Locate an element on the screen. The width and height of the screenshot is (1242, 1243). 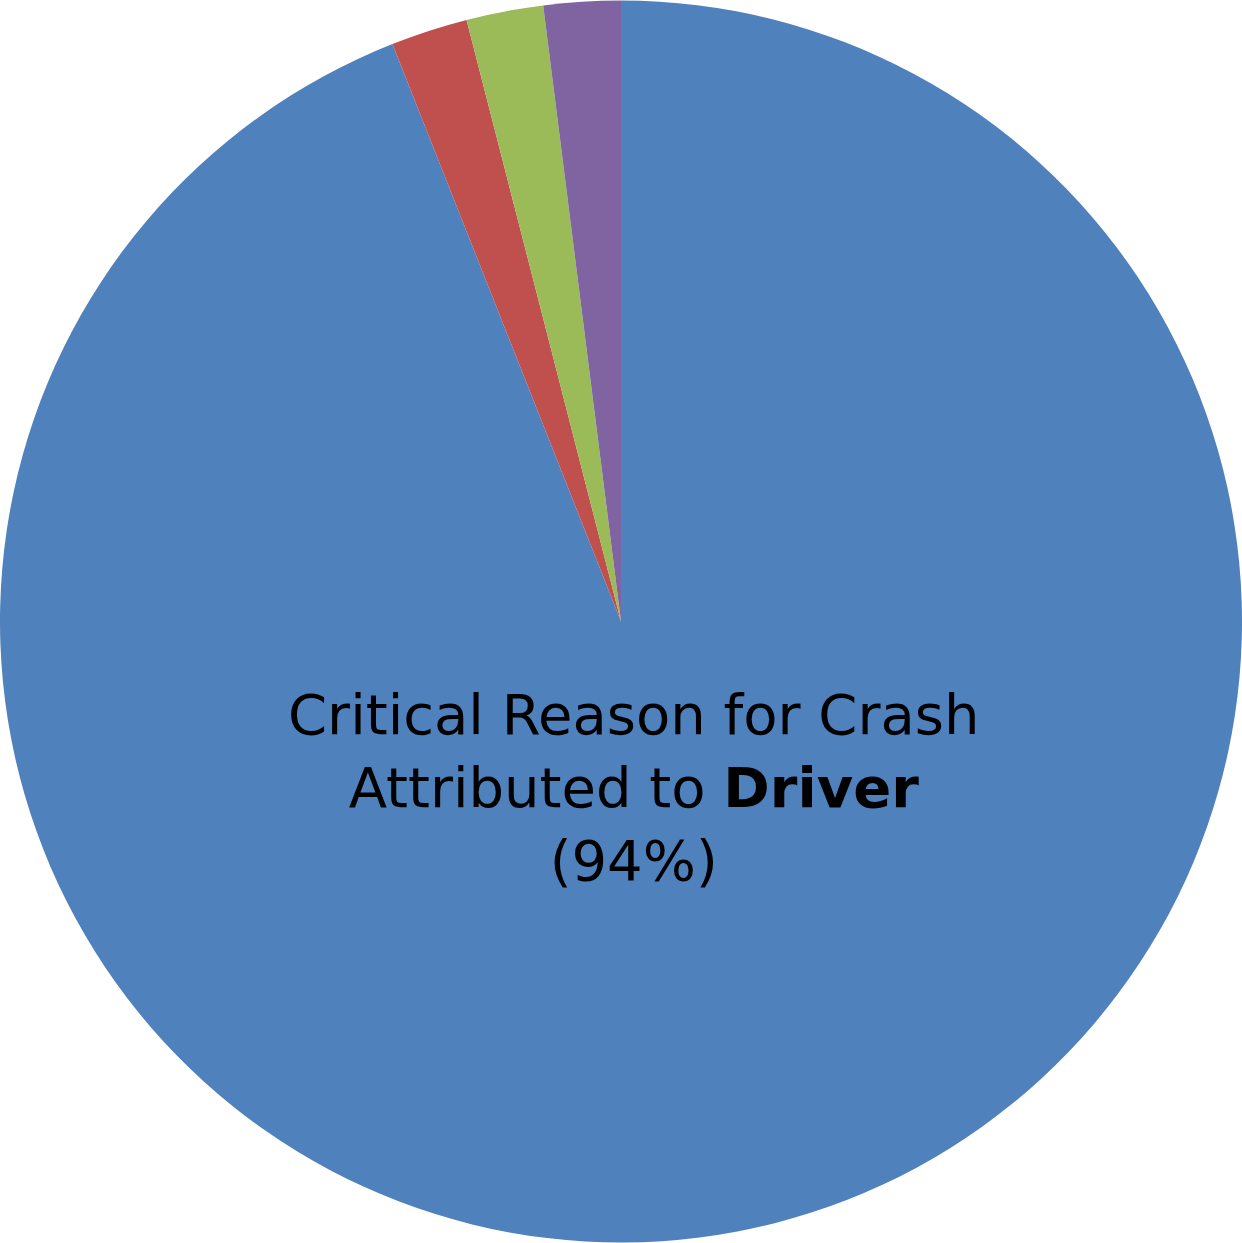
data-label: (94%) is located at coordinates (633, 860).